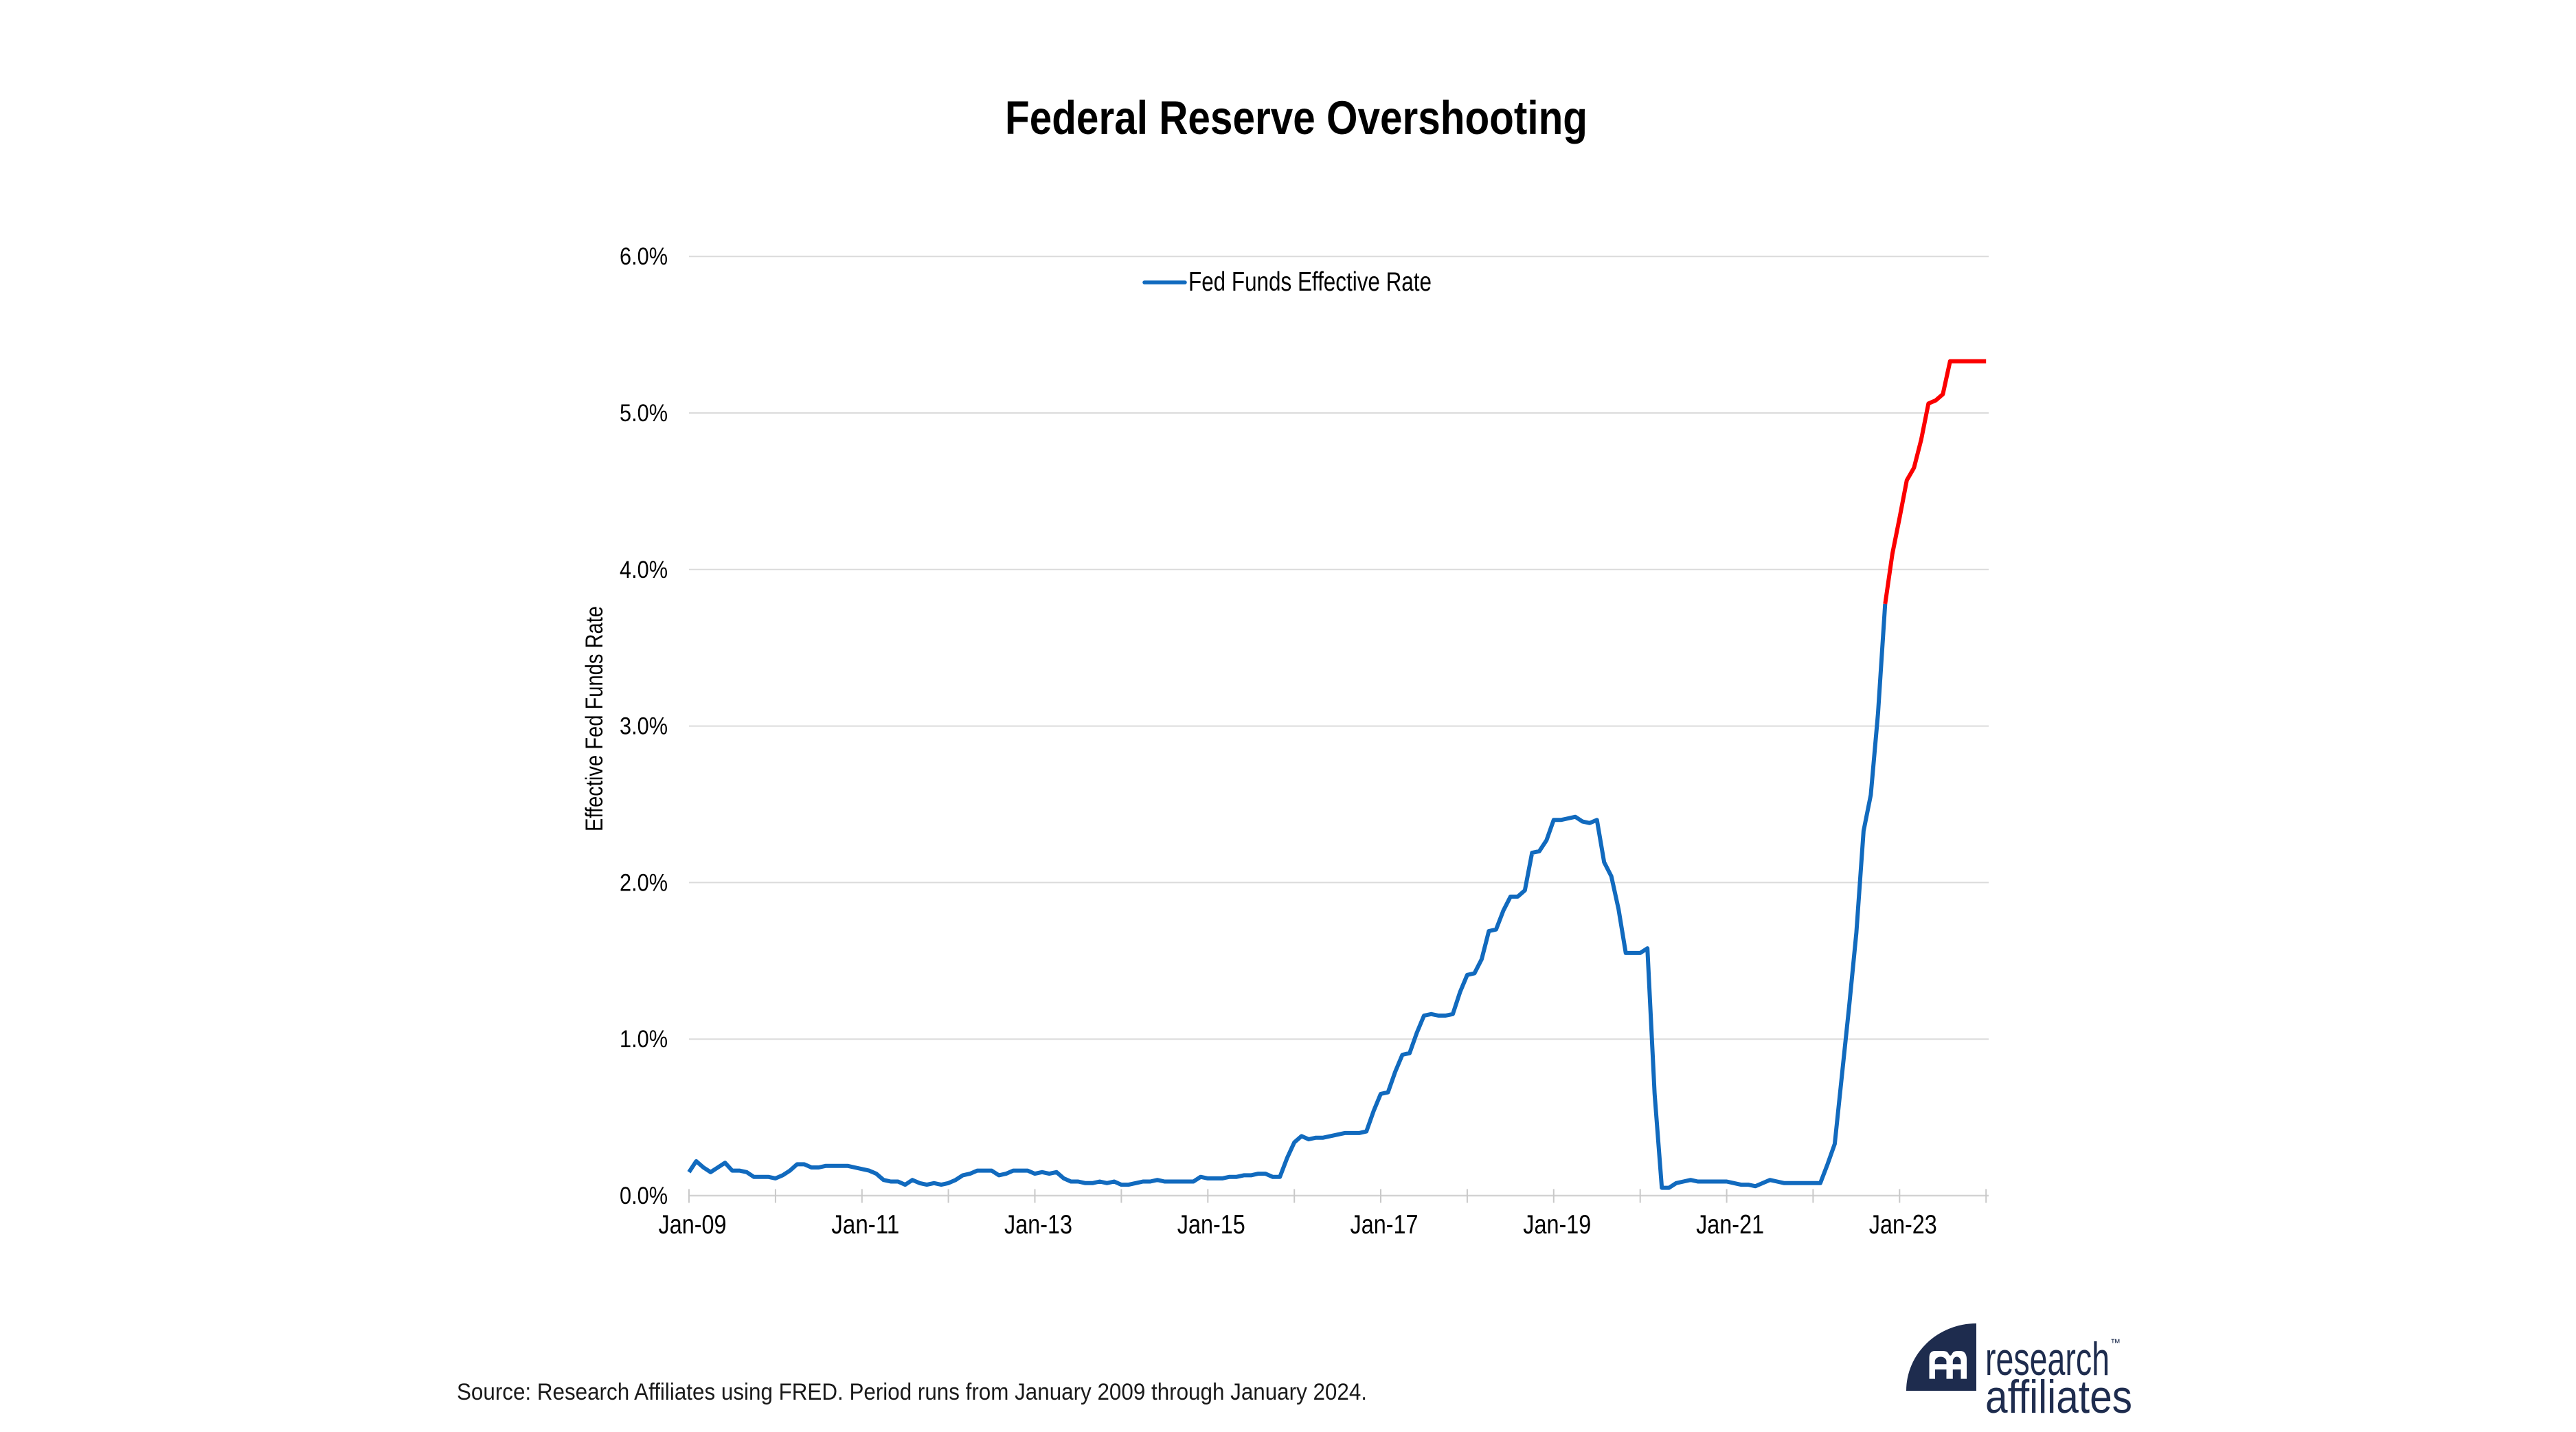 This screenshot has height=1432, width=2576. I want to click on svg-text: Jan-11, so click(865, 1225).